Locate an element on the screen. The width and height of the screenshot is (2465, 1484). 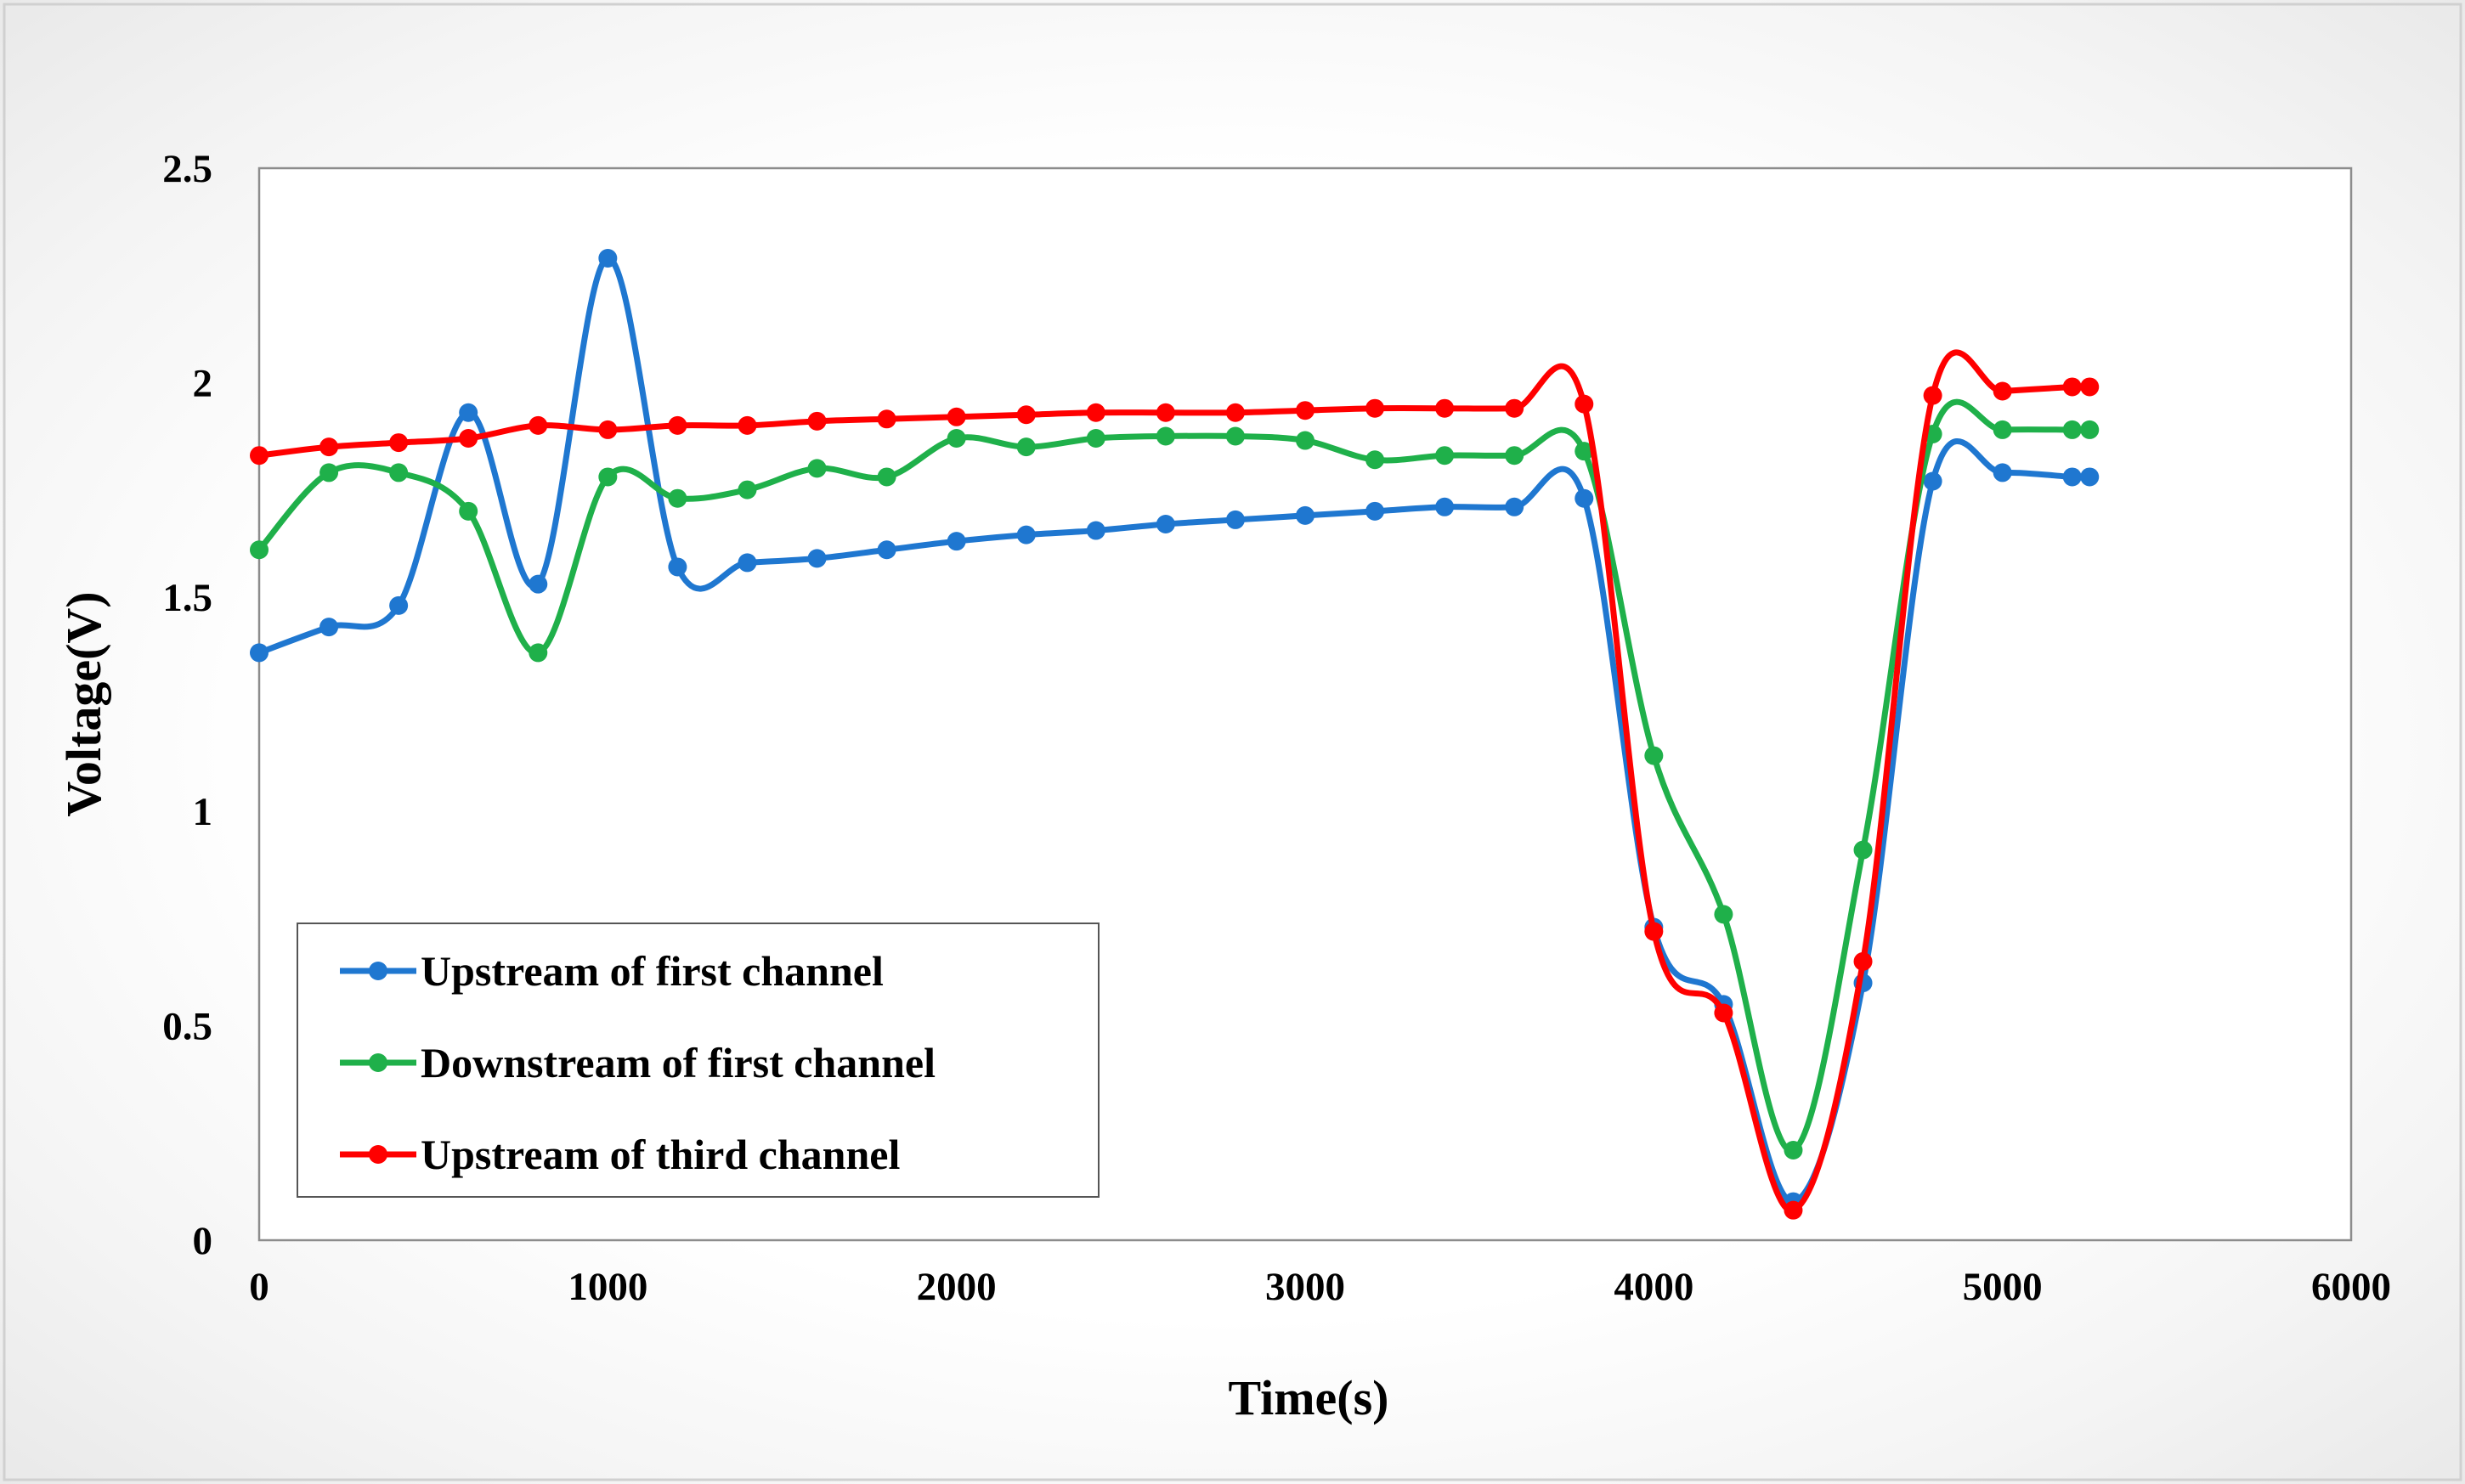
x-tick-label: 3000 is located at coordinates (1305, 1287).